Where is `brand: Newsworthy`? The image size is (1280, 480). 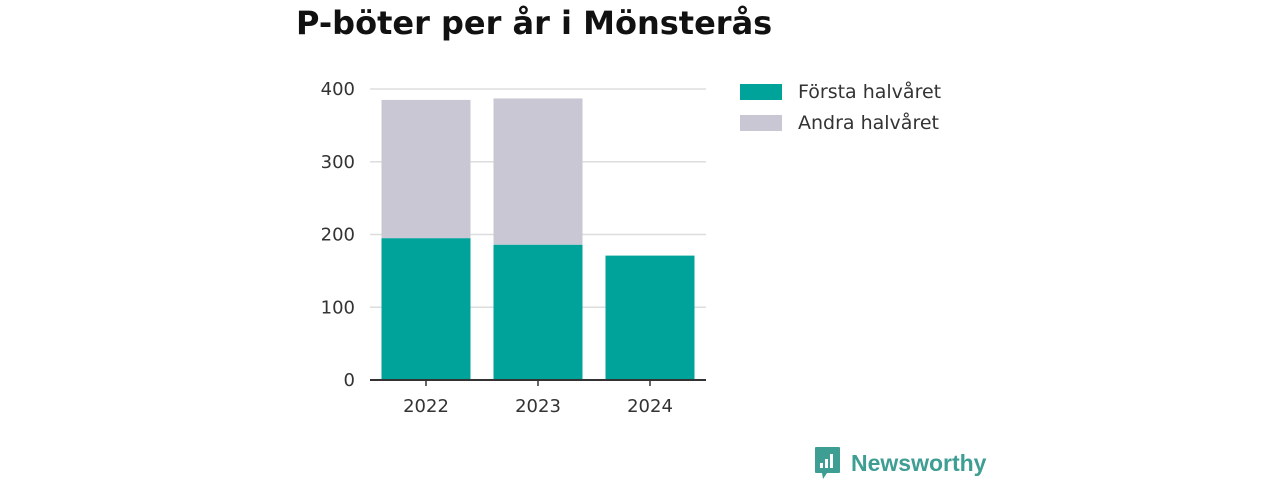
brand: Newsworthy is located at coordinates (900, 463).